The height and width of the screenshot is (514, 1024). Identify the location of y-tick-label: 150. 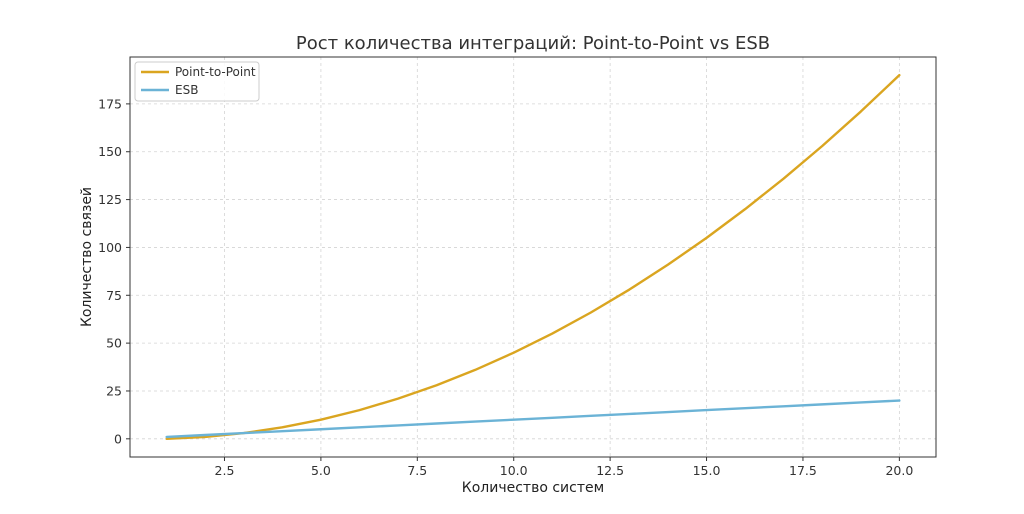
(110, 151).